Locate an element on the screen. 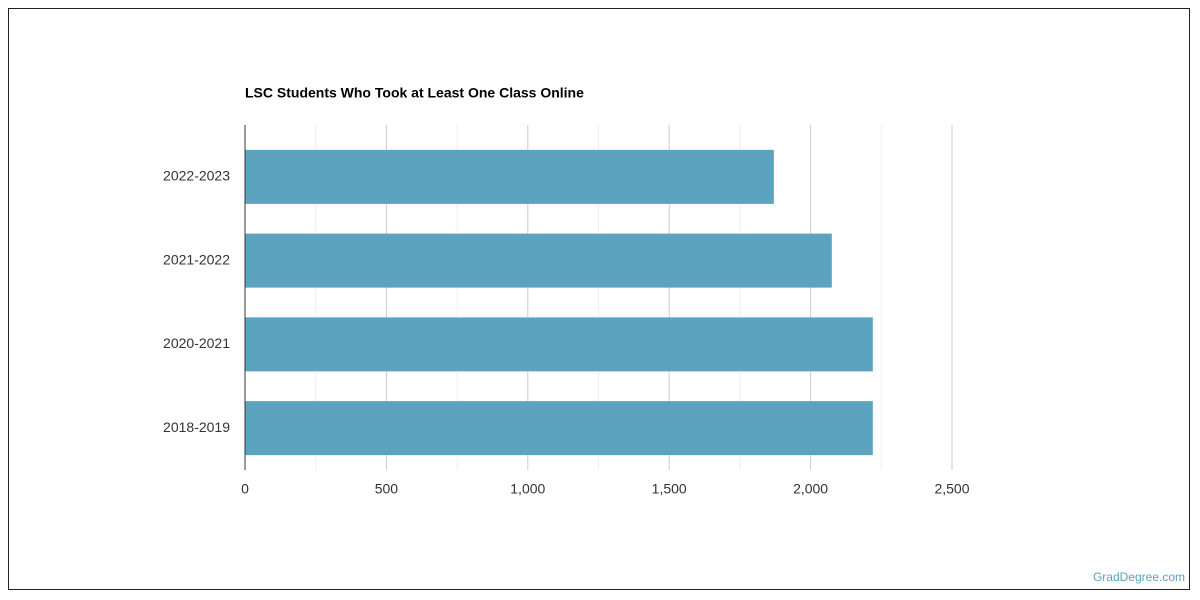  y-tick-label: 2020-2021 is located at coordinates (196, 343).